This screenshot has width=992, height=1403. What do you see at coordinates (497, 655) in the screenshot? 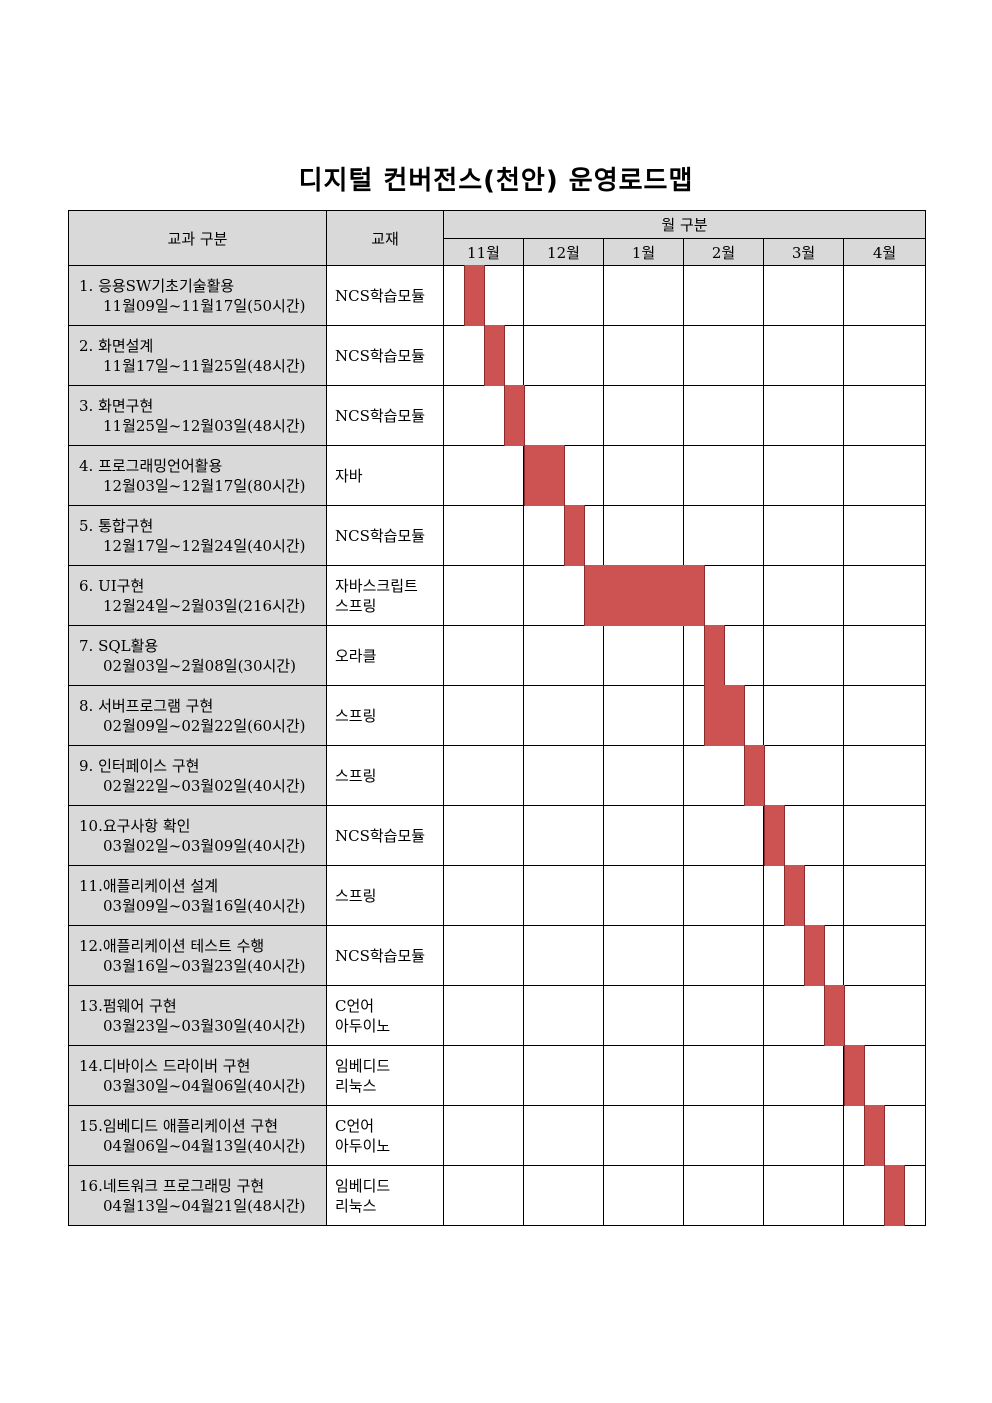
I see `table-row: 7. SQL활용 02월03일~2월08일(30시간) 오라클` at bounding box center [497, 655].